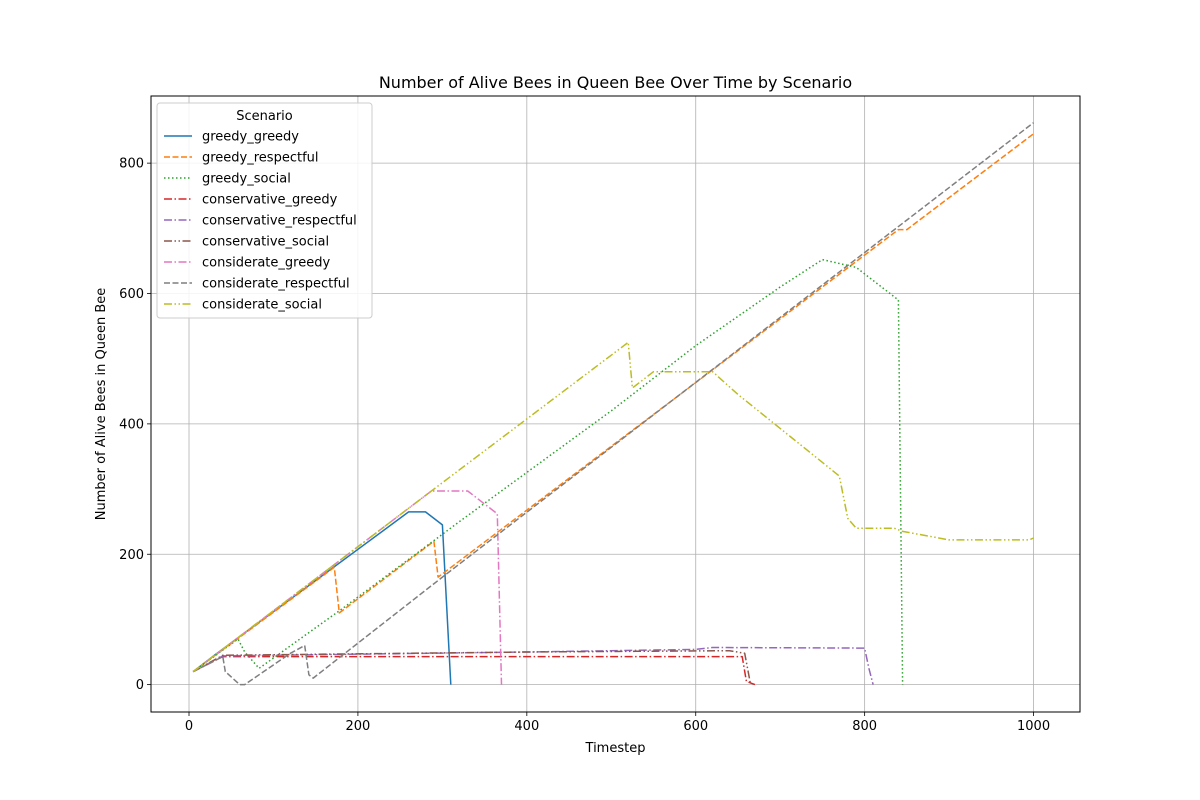  What do you see at coordinates (131, 555) in the screenshot?
I see `y-tick-label: 200` at bounding box center [131, 555].